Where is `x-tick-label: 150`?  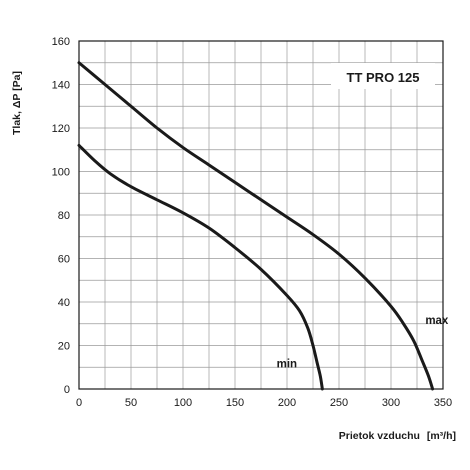
x-tick-label: 150 is located at coordinates (235, 403).